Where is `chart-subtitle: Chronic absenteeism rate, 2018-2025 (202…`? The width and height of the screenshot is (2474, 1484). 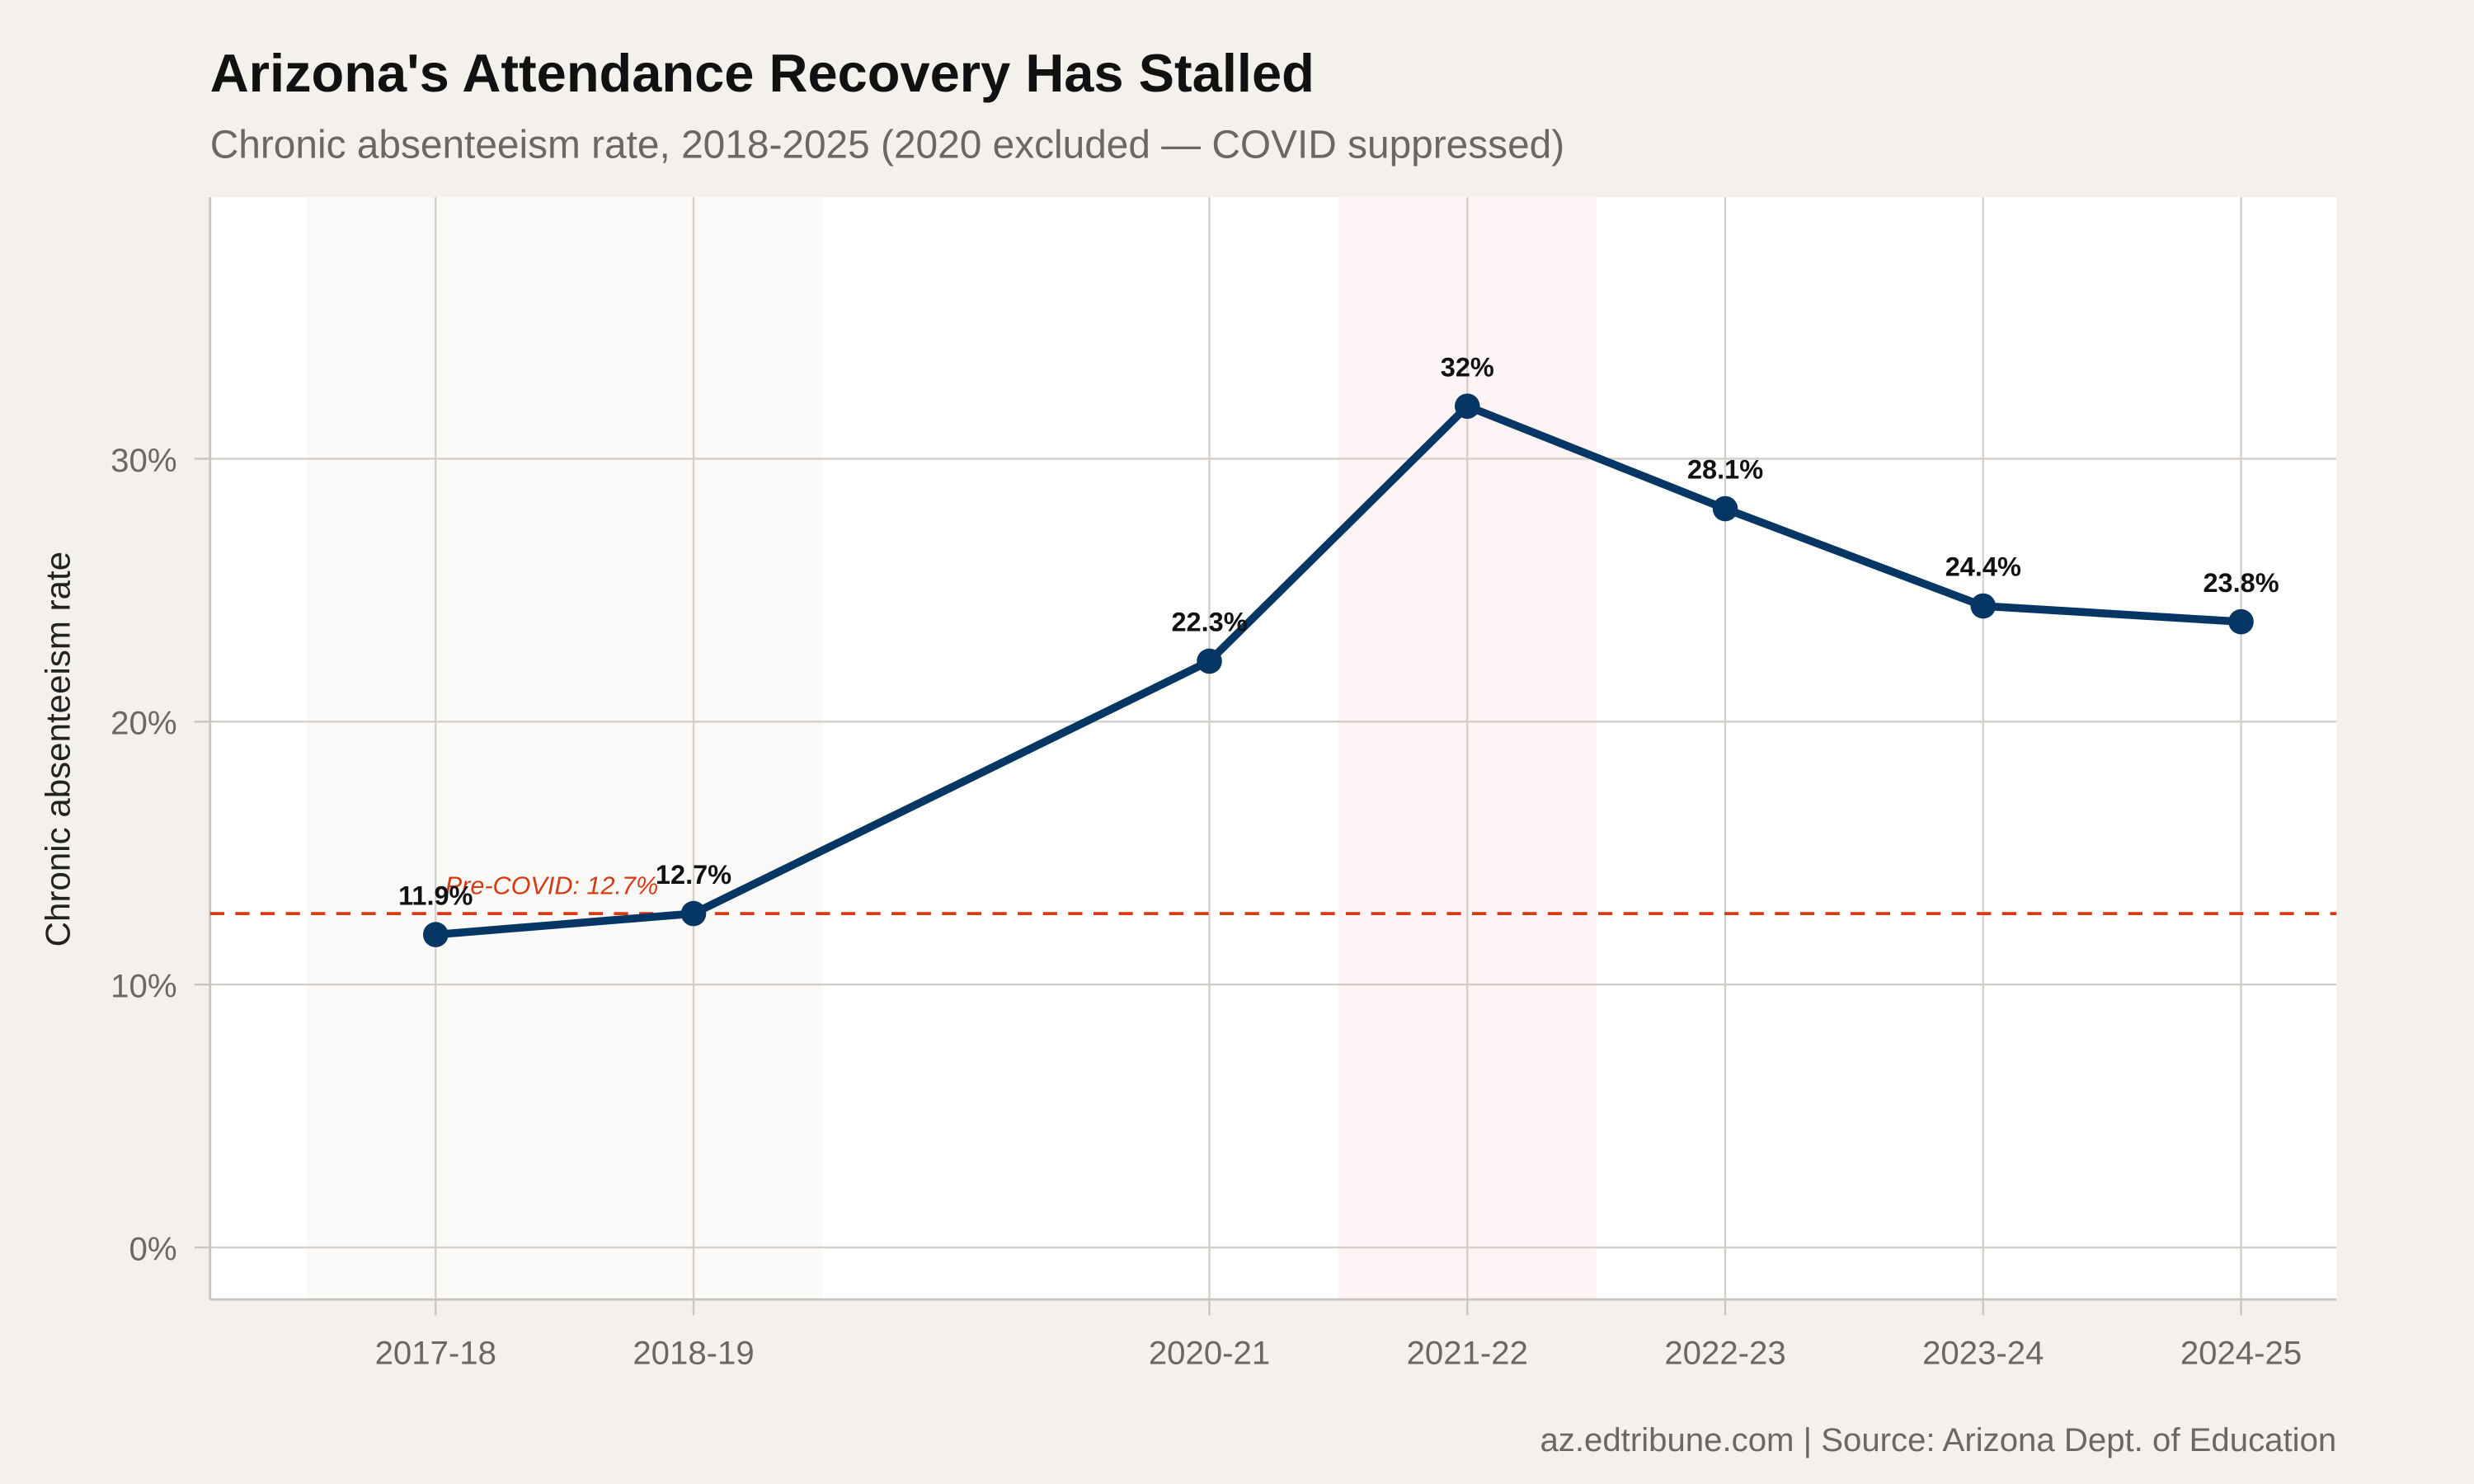
chart-subtitle: Chronic absenteeism rate, 2018-2025 (202… is located at coordinates (887, 145).